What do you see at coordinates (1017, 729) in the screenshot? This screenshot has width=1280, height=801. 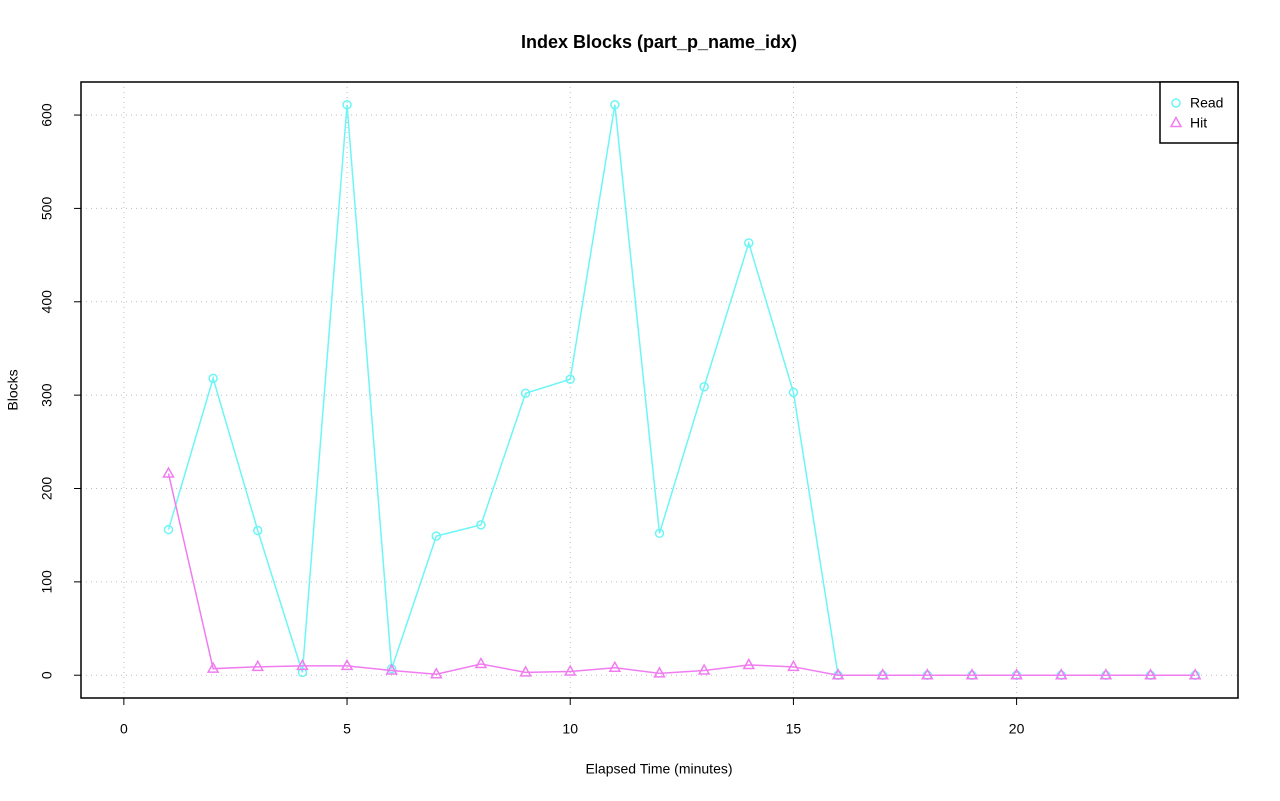 I see `x-tick-label: 20` at bounding box center [1017, 729].